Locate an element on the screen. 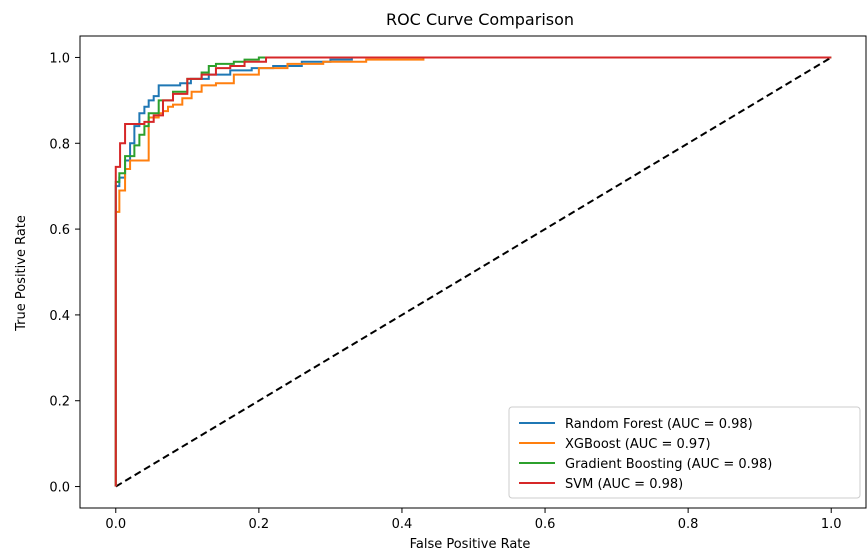 This screenshot has height=552, width=867. y-axis-label: True Positive Rate is located at coordinates (21, 273).